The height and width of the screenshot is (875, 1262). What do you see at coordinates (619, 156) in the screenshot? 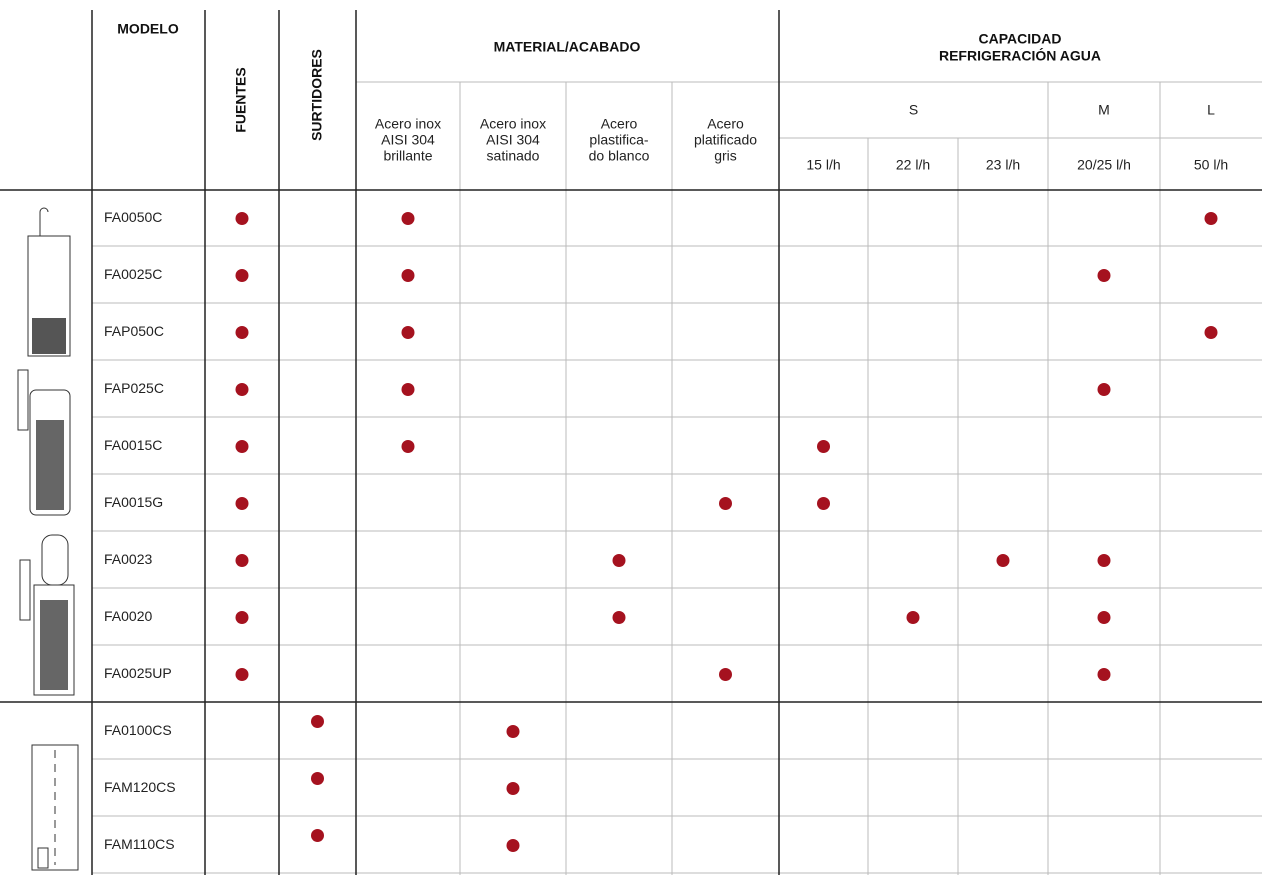
I see `header-text: do blanco` at bounding box center [619, 156].